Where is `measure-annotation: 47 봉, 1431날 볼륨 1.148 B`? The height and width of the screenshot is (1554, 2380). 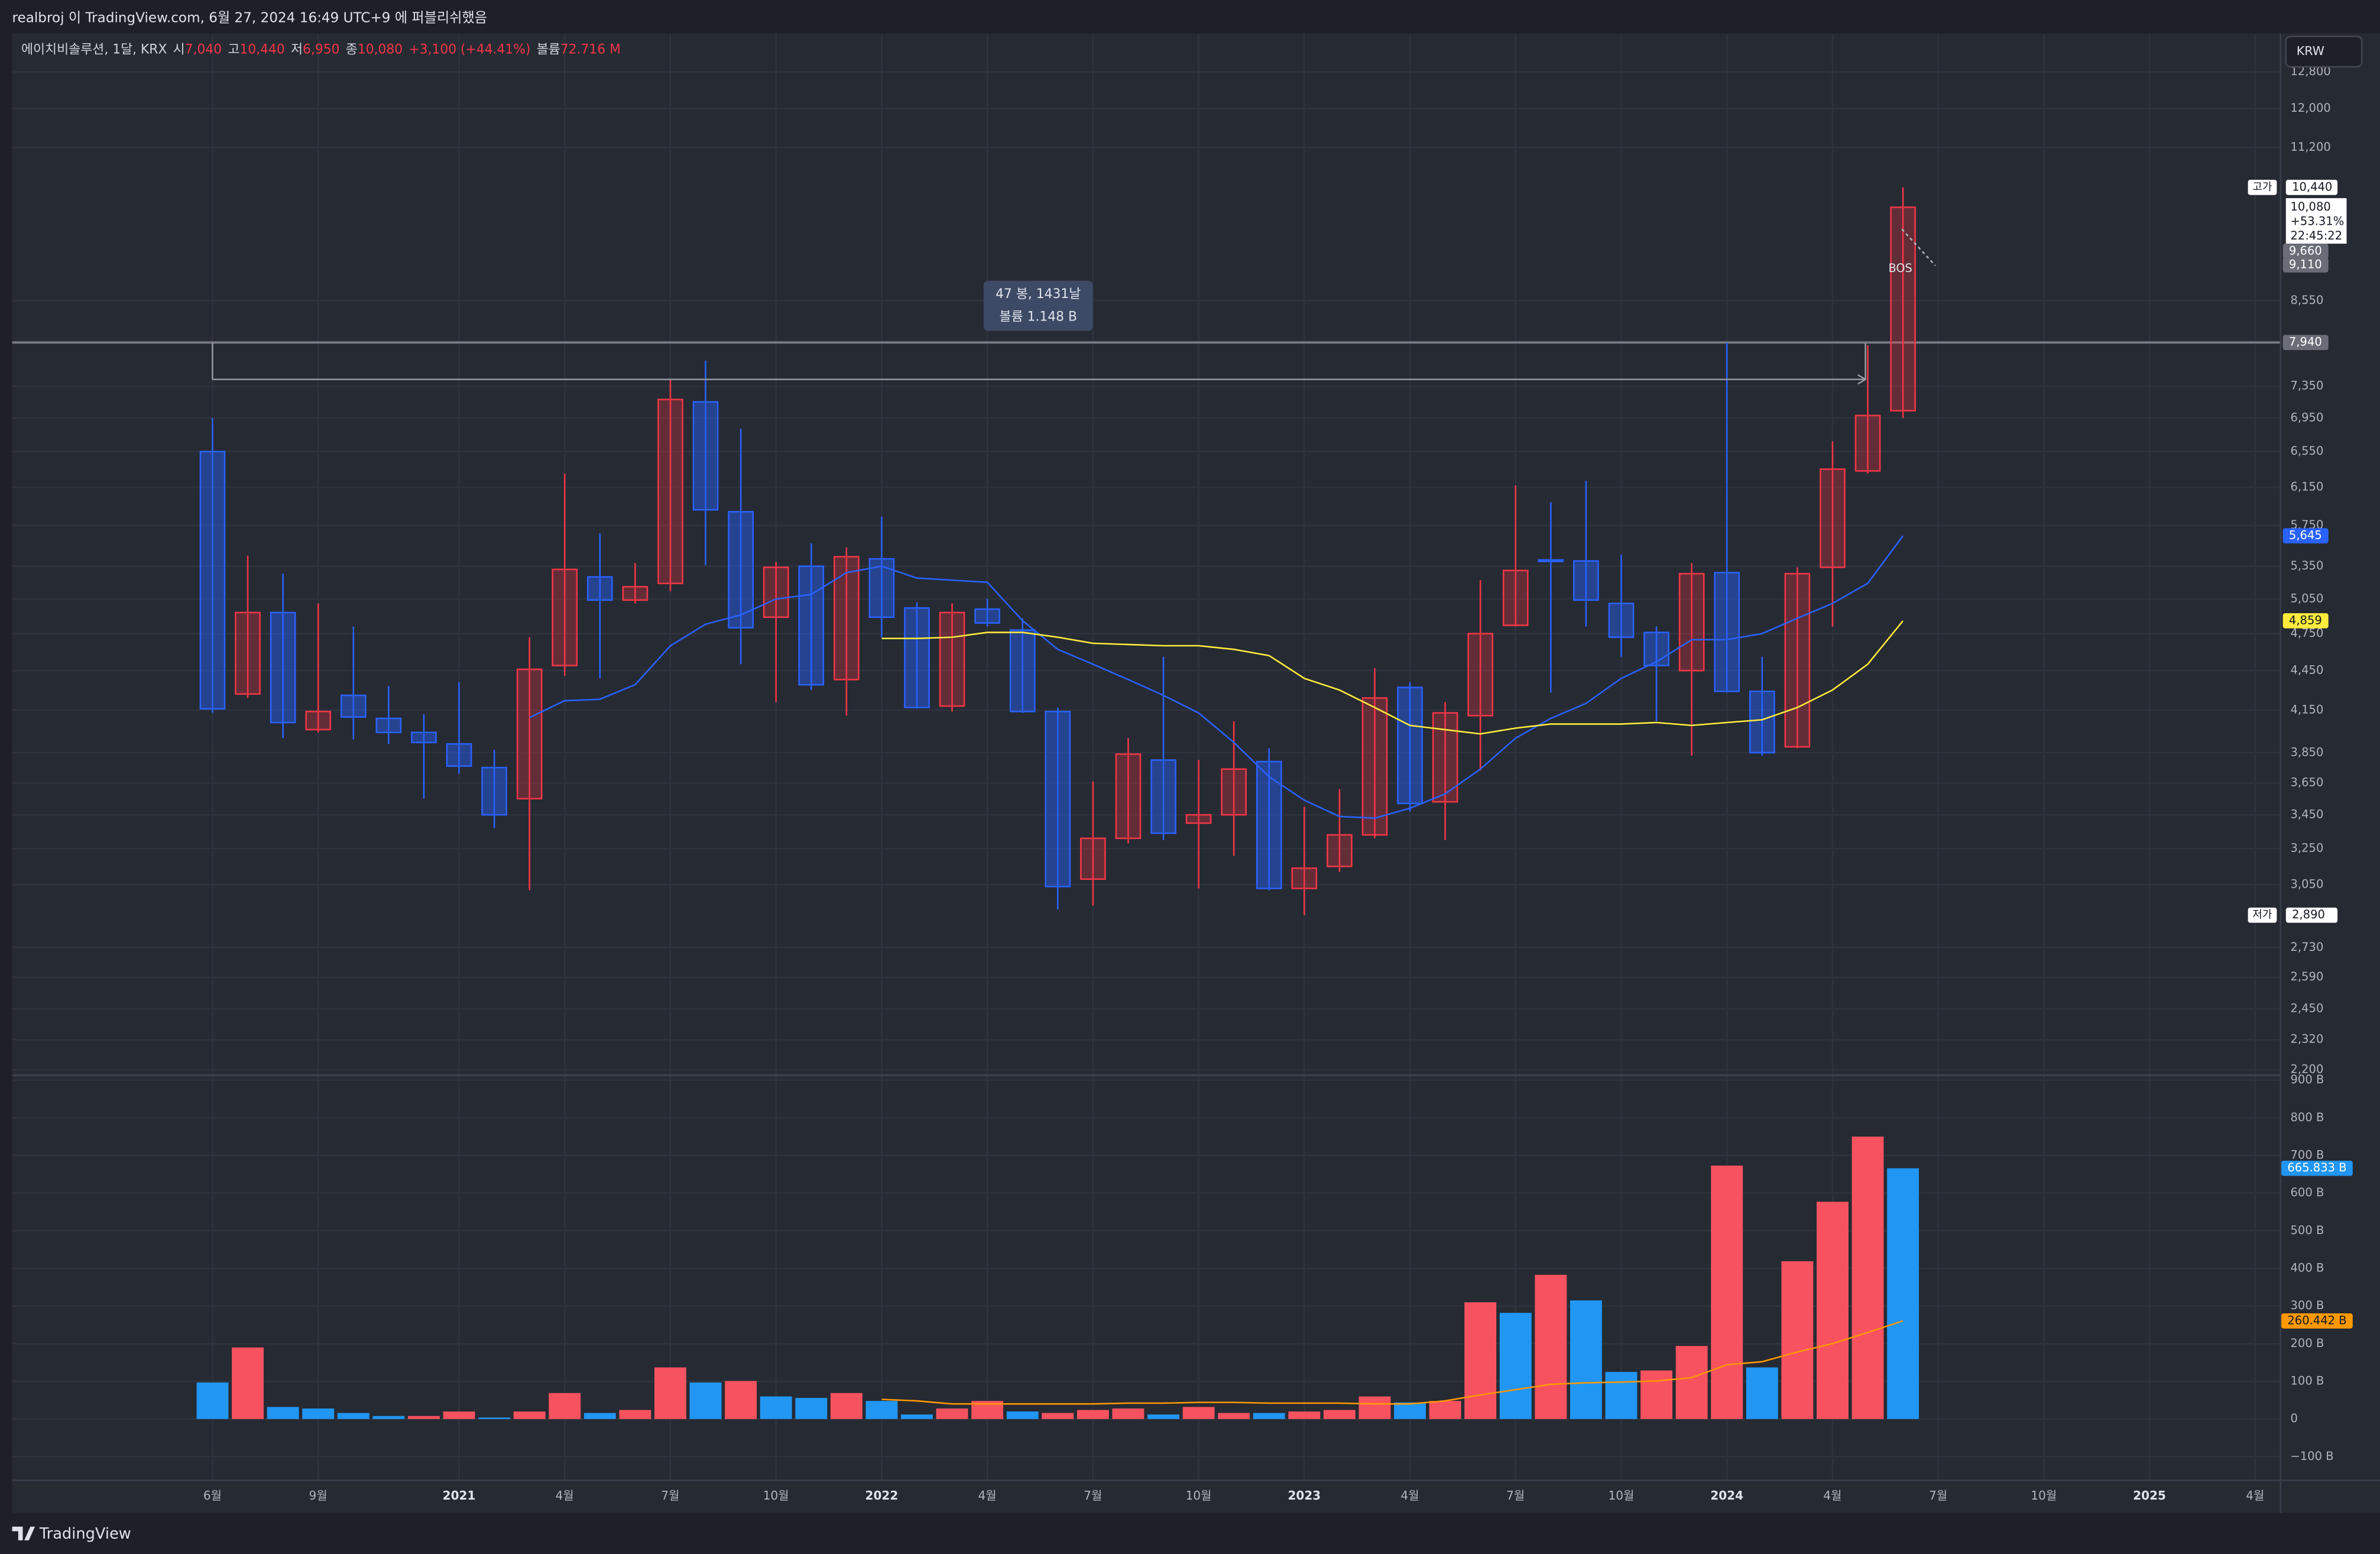 measure-annotation: 47 봉, 1431날 볼륨 1.148 B is located at coordinates (1039, 332).